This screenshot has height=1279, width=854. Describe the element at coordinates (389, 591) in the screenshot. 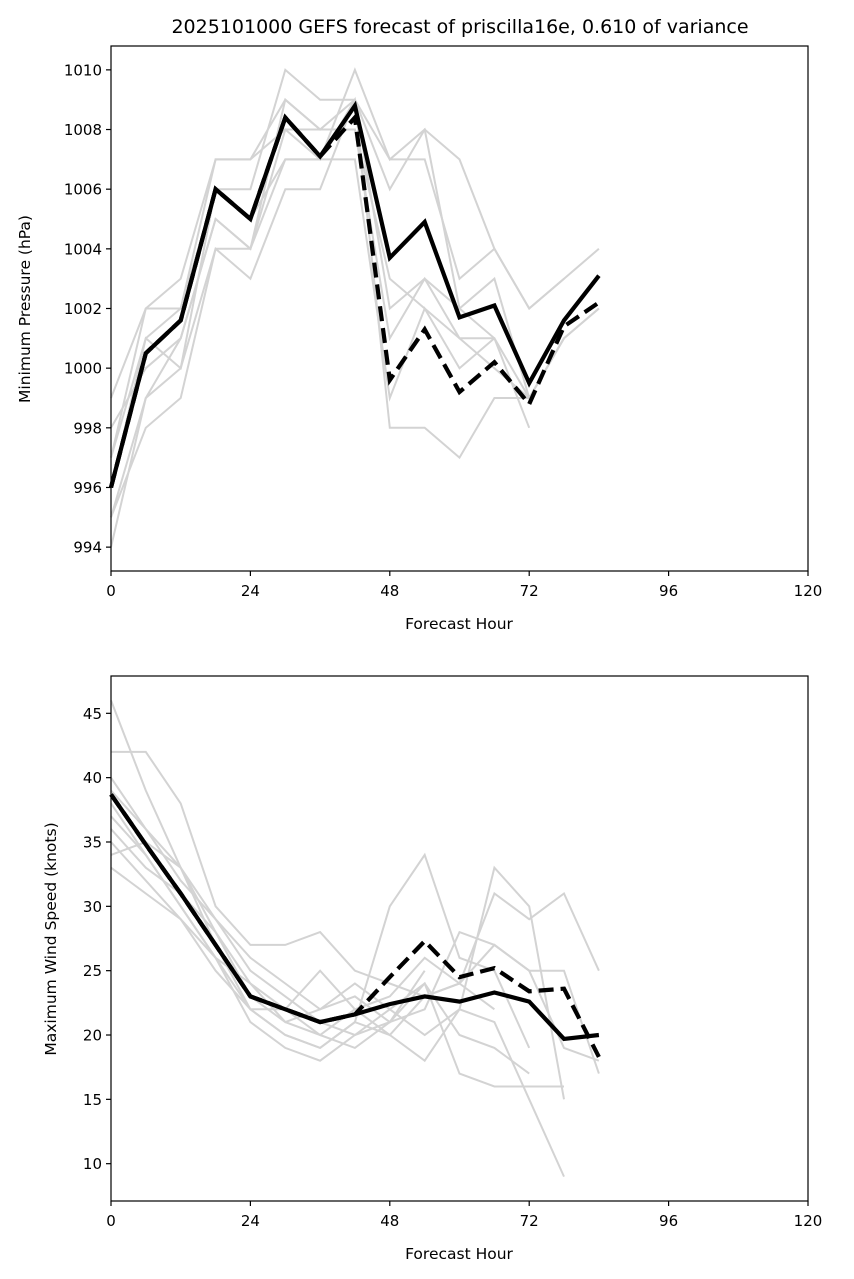

I see `pressure-xtick-label: 48` at that location.